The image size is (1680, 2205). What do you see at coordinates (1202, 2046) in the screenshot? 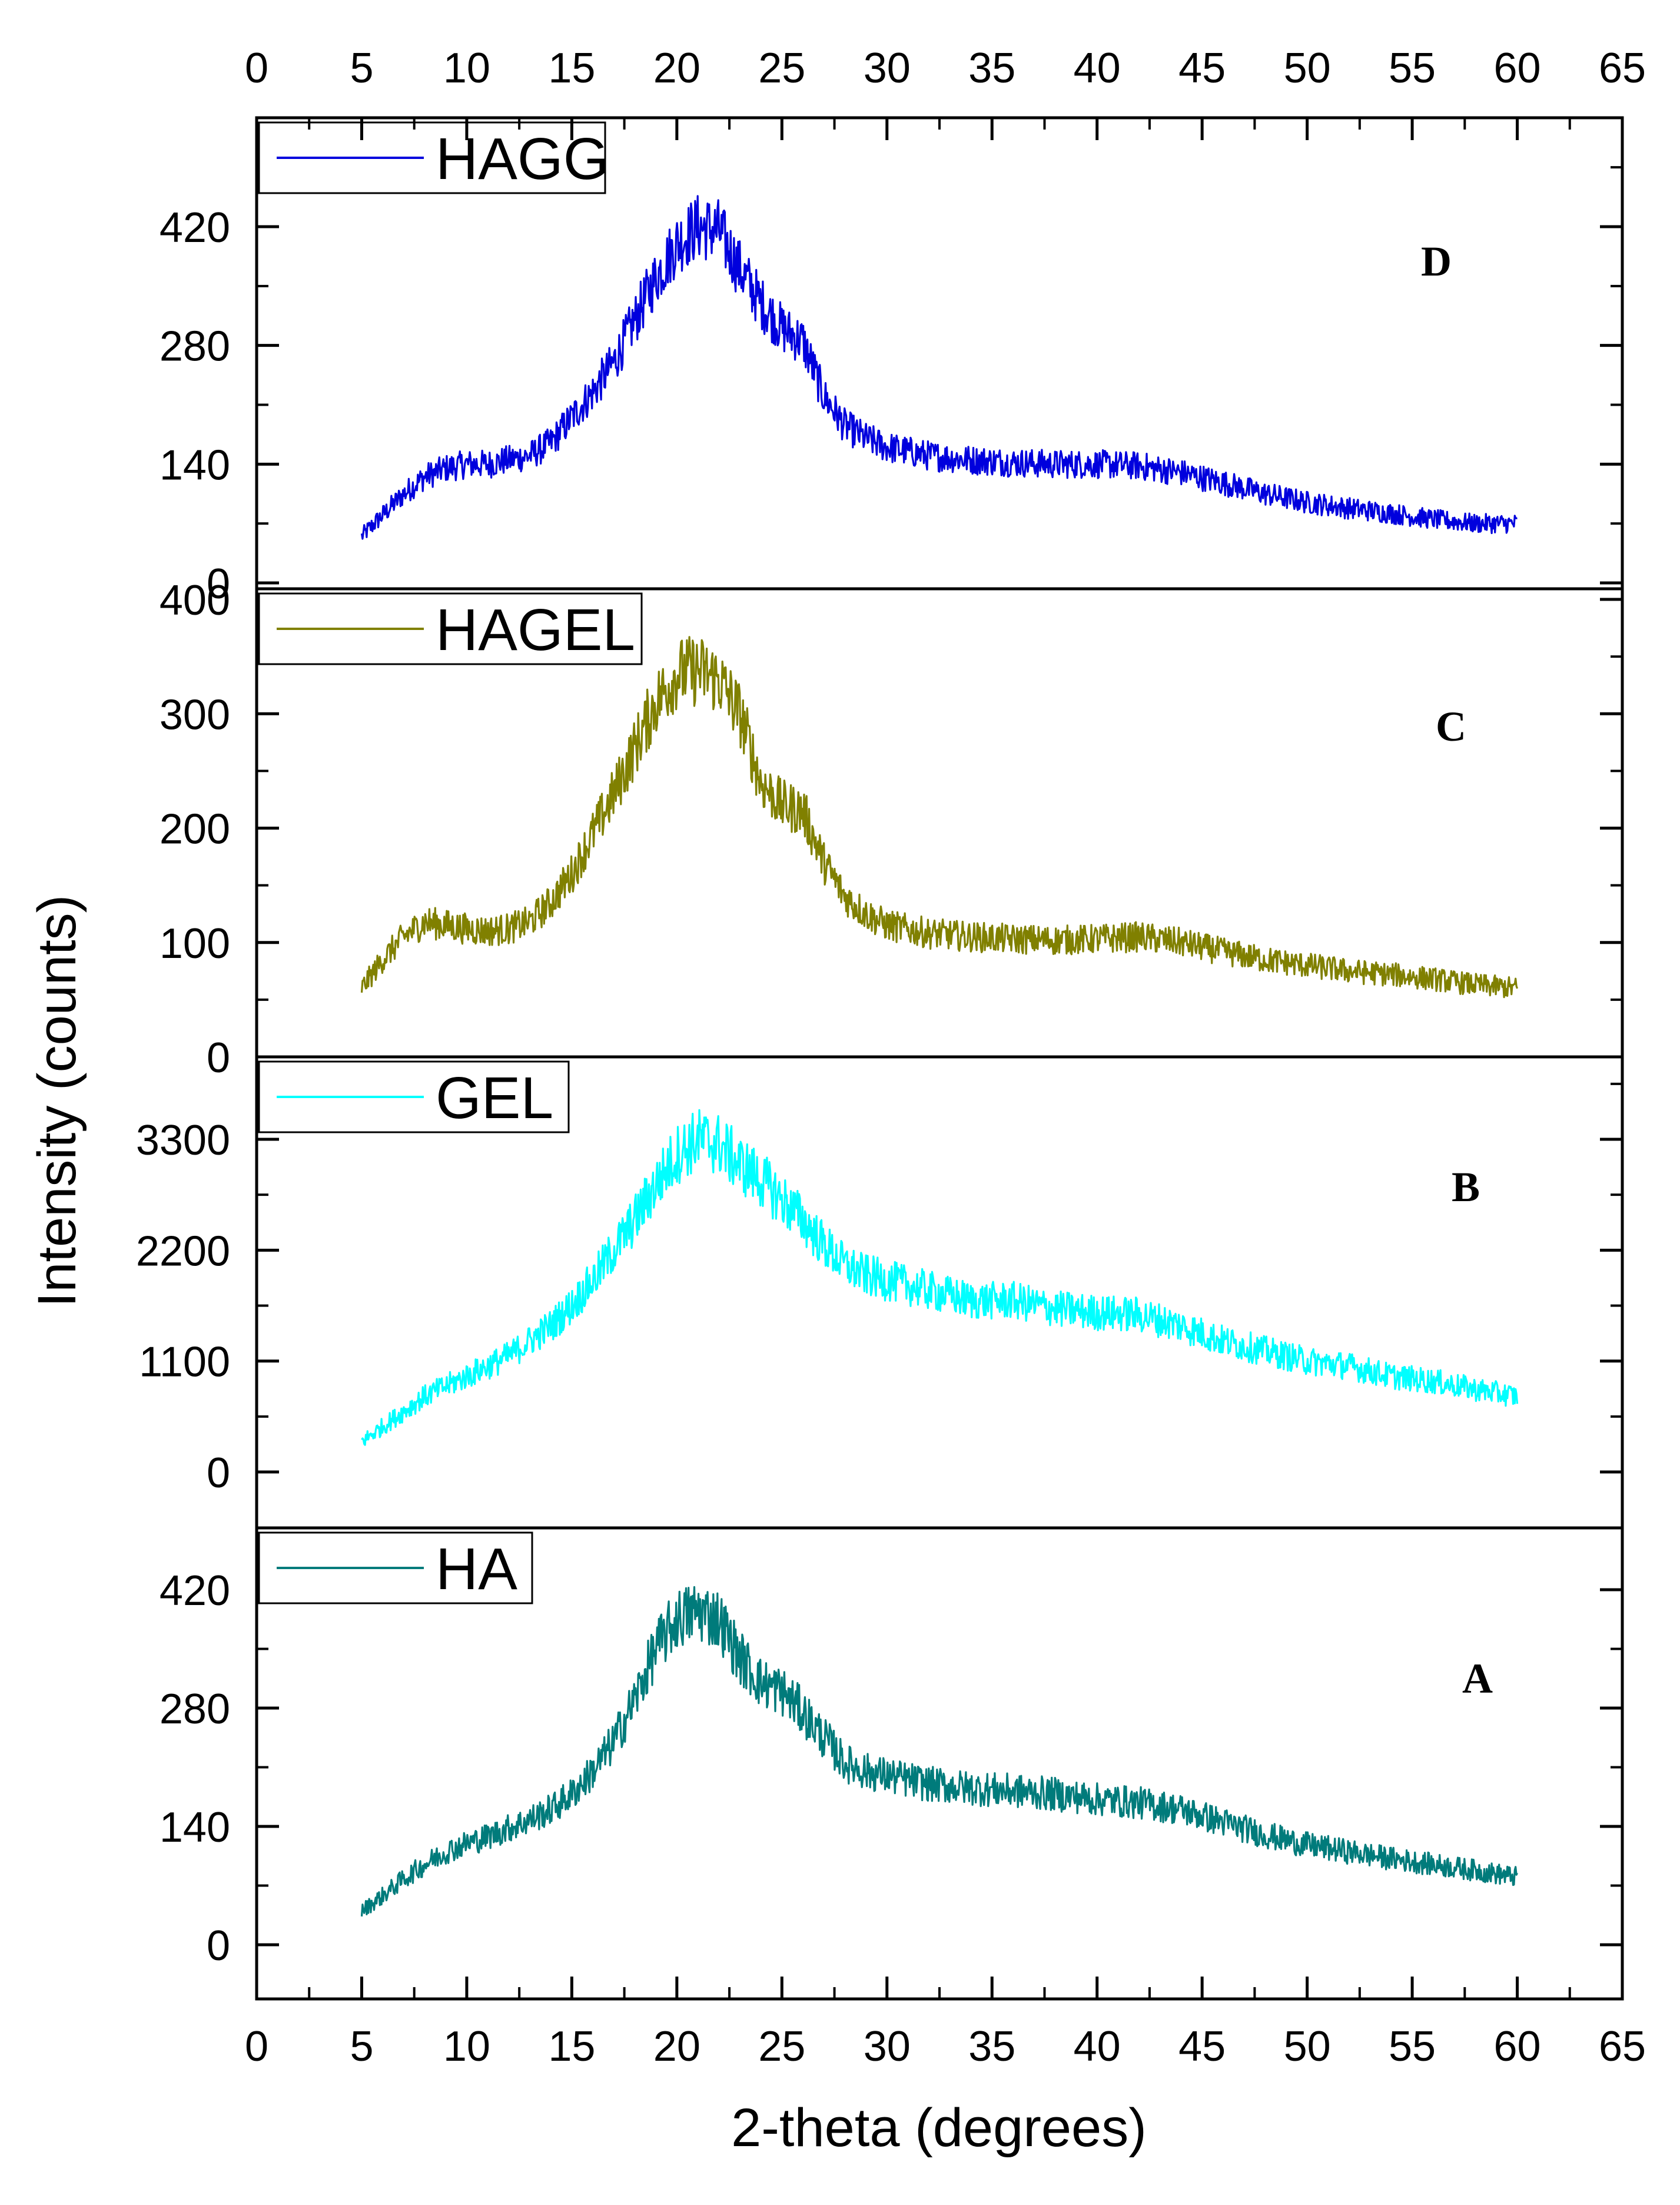
I see `x-tick-label-bottom: 45` at bounding box center [1202, 2046].